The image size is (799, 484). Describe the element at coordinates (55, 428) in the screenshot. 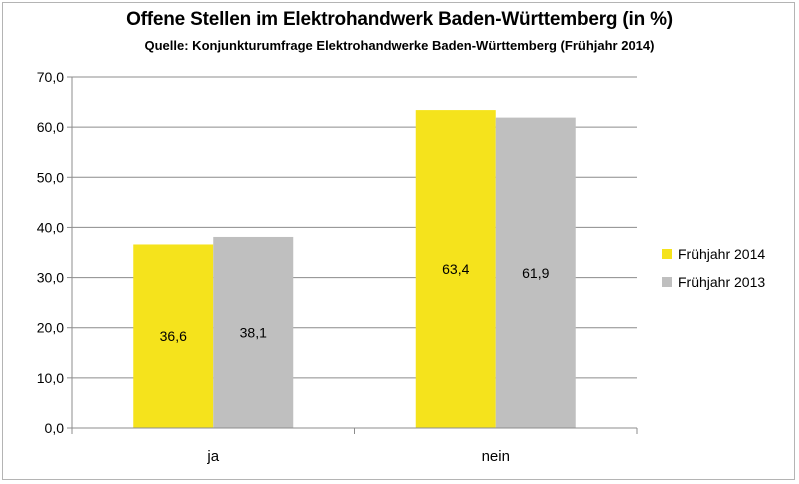

I see `y-tick-label: 0,0` at that location.